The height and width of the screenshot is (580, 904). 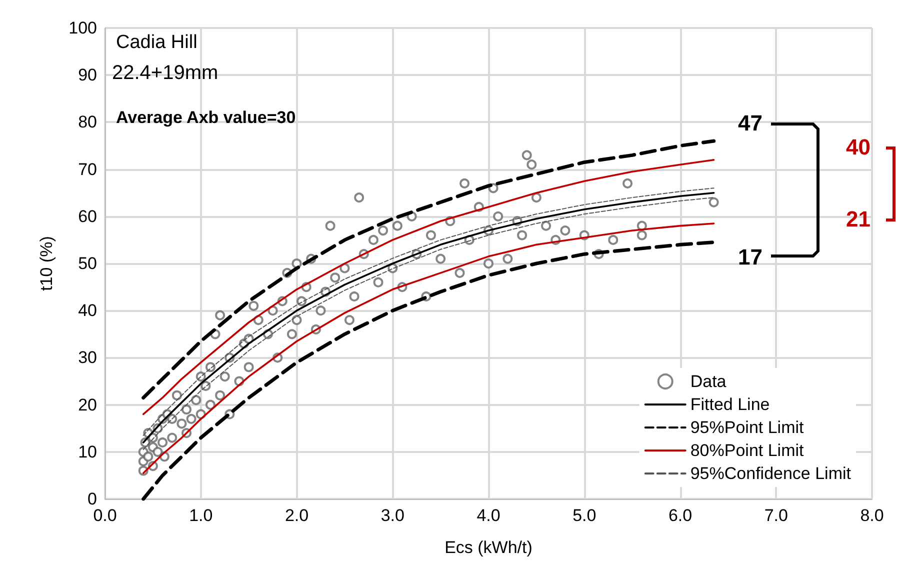 What do you see at coordinates (105, 515) in the screenshot?
I see `x-tick-label: 0.0` at bounding box center [105, 515].